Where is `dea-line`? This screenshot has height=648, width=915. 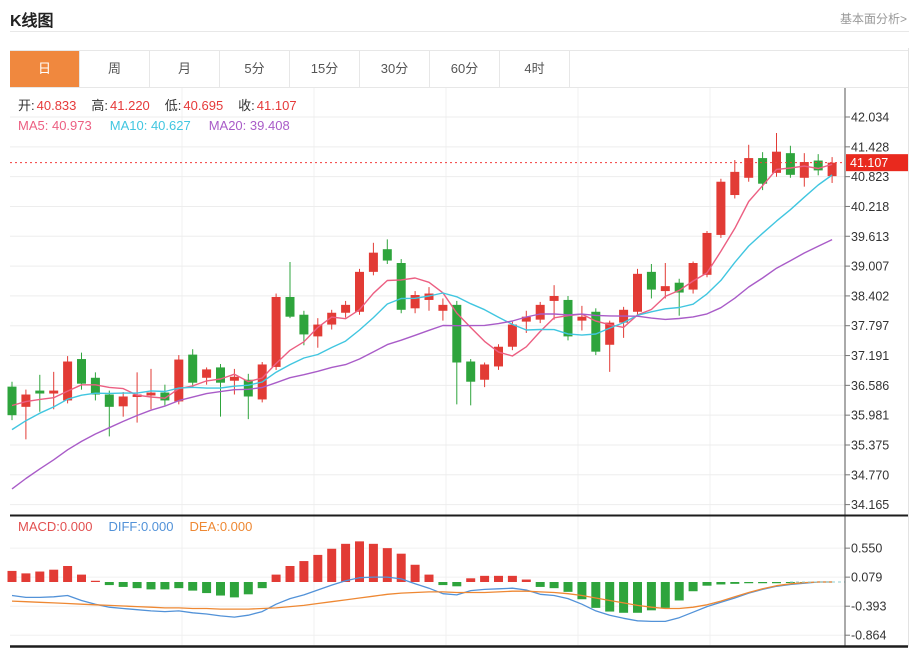 dea-line is located at coordinates (422, 595).